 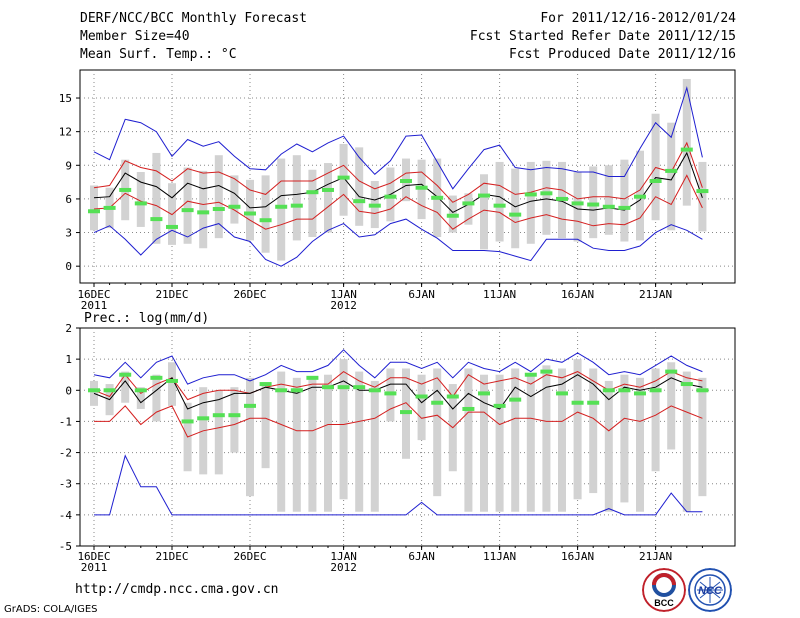 What do you see at coordinates (65, 546) in the screenshot?
I see `y-tick-label: -5` at bounding box center [65, 546].